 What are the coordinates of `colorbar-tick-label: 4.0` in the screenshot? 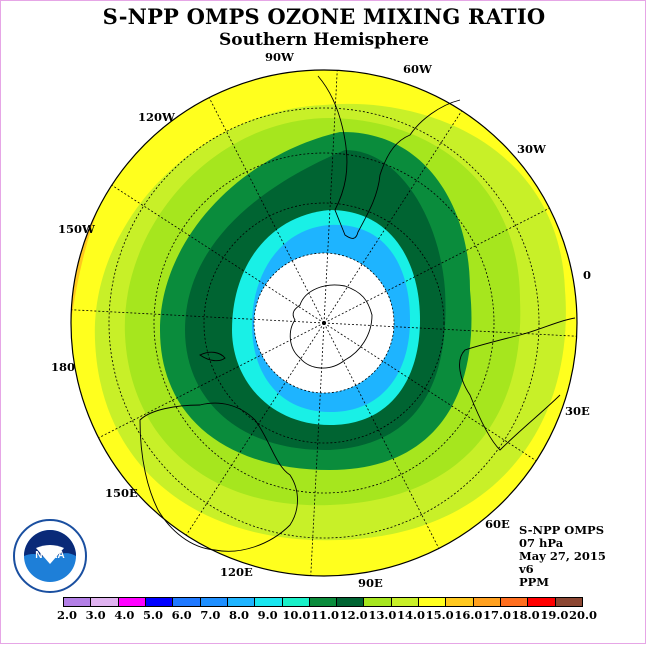 It's located at (124, 615).